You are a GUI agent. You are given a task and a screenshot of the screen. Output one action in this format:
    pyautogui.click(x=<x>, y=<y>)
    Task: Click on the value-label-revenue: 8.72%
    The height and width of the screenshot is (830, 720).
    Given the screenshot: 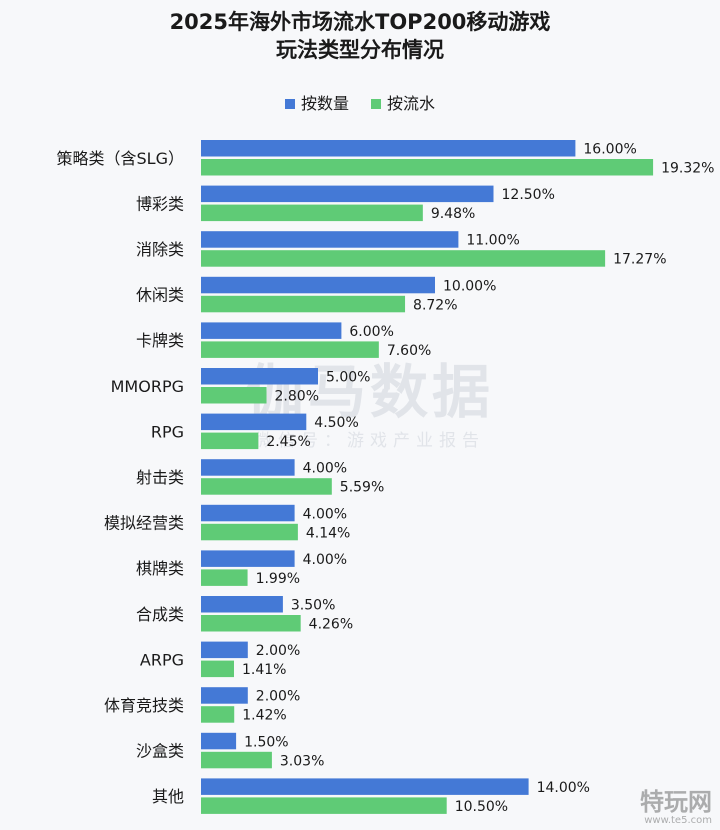 What is the action you would take?
    pyautogui.click(x=435, y=305)
    